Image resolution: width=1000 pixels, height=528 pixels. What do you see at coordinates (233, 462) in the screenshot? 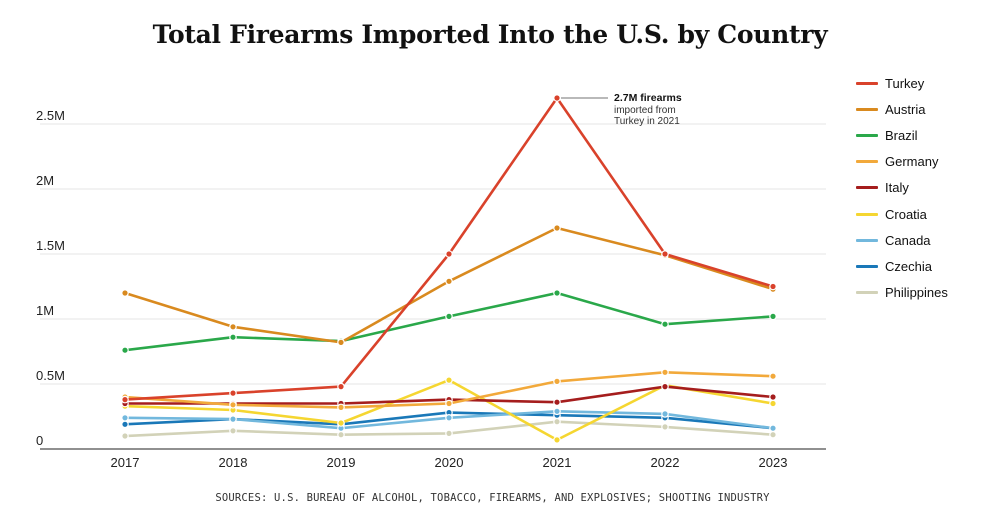
I see `x-tick-label: 2018` at bounding box center [233, 462].